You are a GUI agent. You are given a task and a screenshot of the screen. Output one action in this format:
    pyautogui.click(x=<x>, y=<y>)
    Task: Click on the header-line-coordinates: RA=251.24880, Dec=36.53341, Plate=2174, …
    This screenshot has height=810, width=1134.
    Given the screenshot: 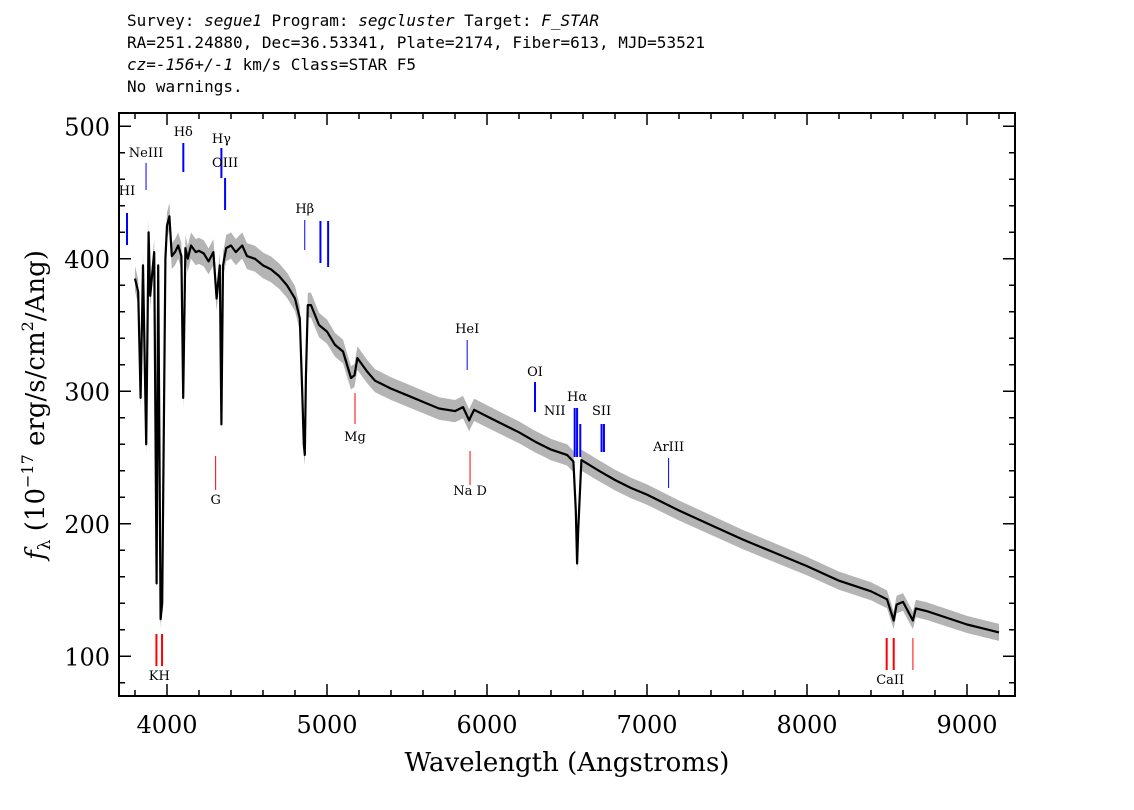 What is the action you would take?
    pyautogui.click(x=416, y=42)
    